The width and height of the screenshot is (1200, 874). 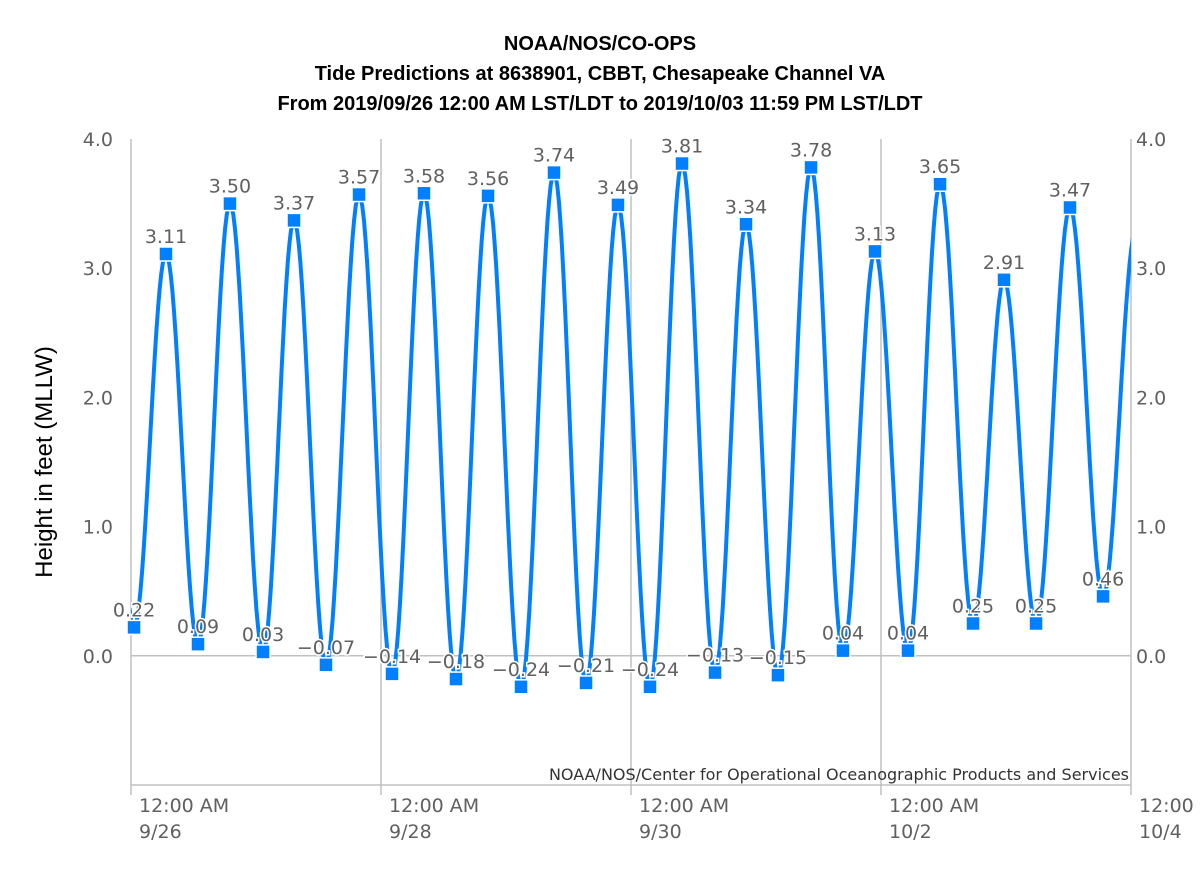 I want to click on data-point-label: 3.56, so click(x=488, y=179).